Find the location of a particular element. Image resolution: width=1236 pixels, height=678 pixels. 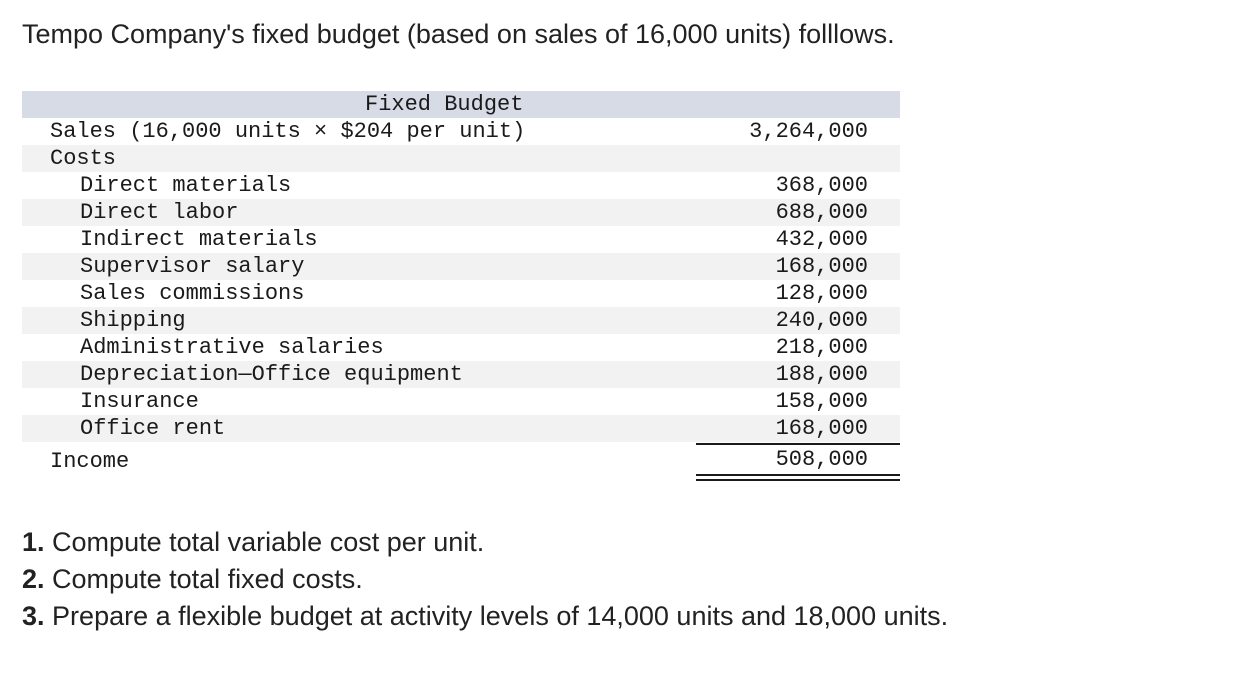

cost-amount: 188,000 is located at coordinates (821, 374).